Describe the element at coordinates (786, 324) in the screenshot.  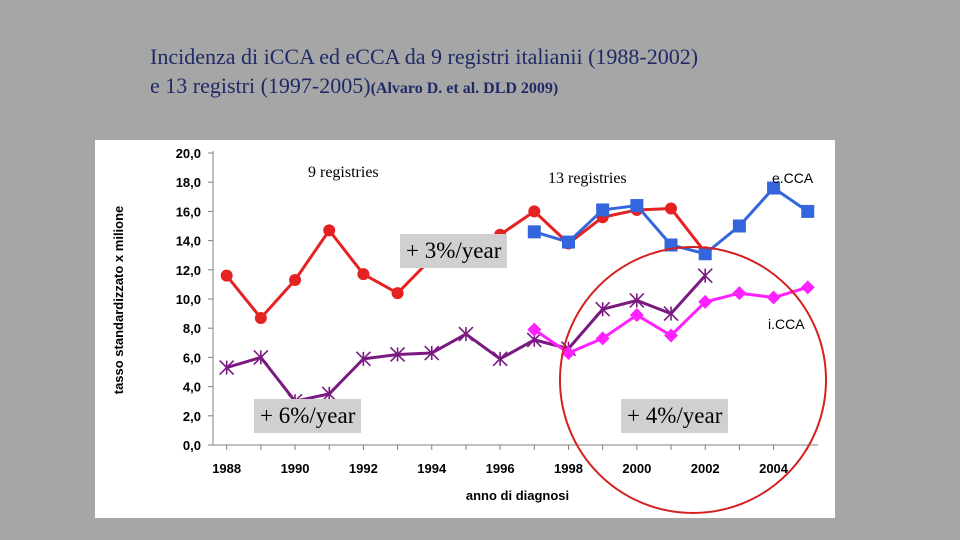
I see `annotation-icca: i.CCA` at that location.